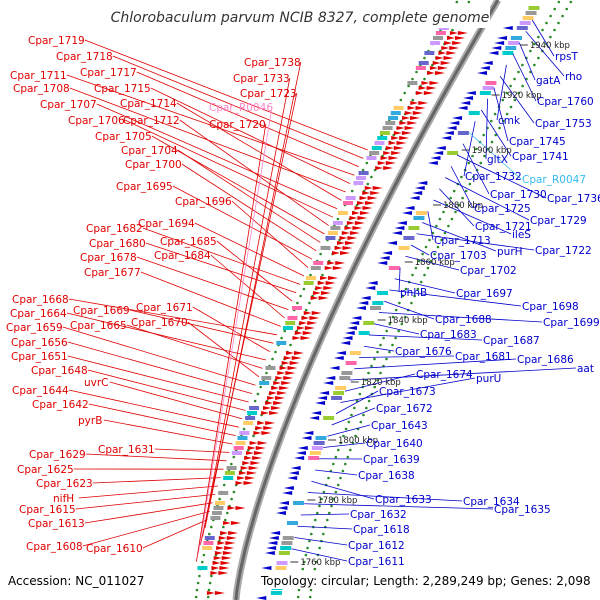  I want to click on gene-label-right: Cpar_1722, so click(563, 251).